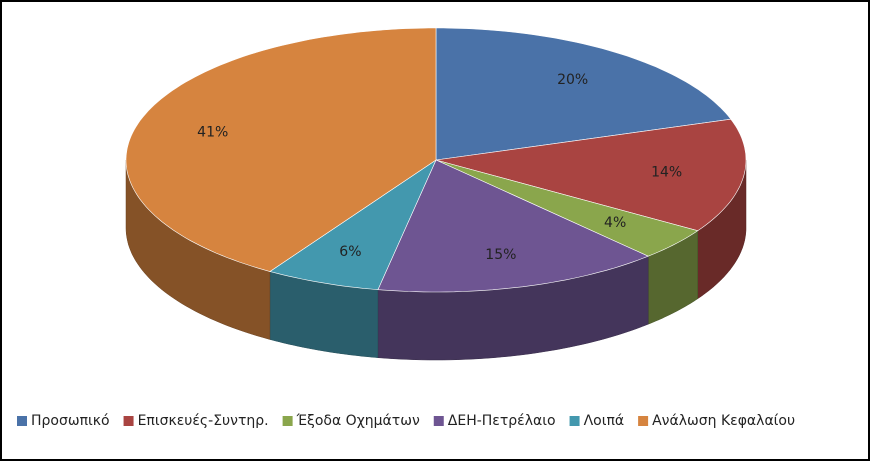 This screenshot has height=461, width=870. I want to click on legend-label: ΔΕΗ-Πετρέλαιο, so click(502, 421).